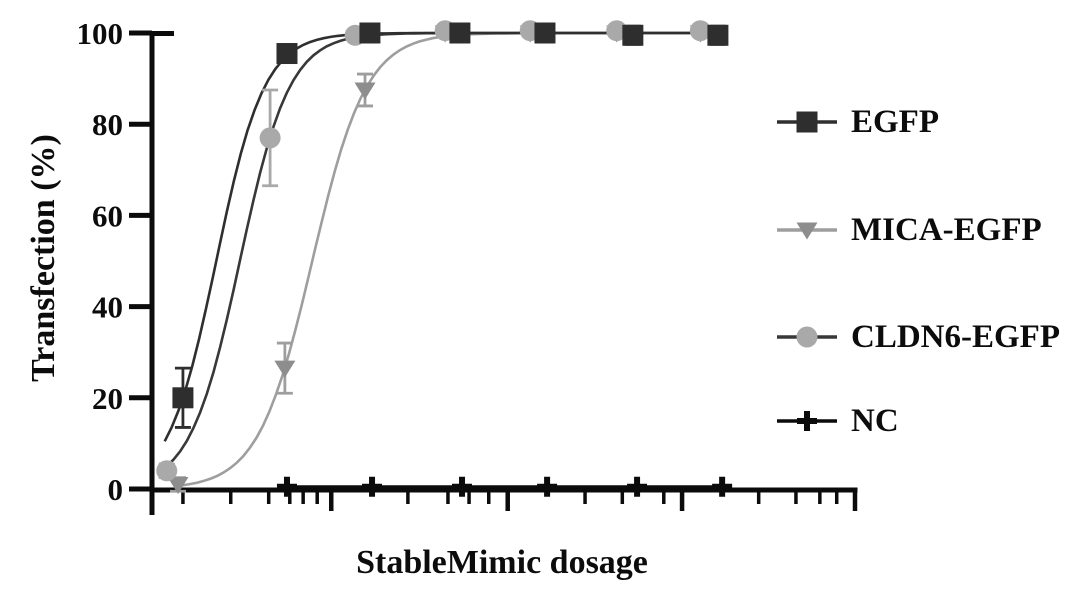  Describe the element at coordinates (100, 33) in the screenshot. I see `y-tick-label: 100` at that location.